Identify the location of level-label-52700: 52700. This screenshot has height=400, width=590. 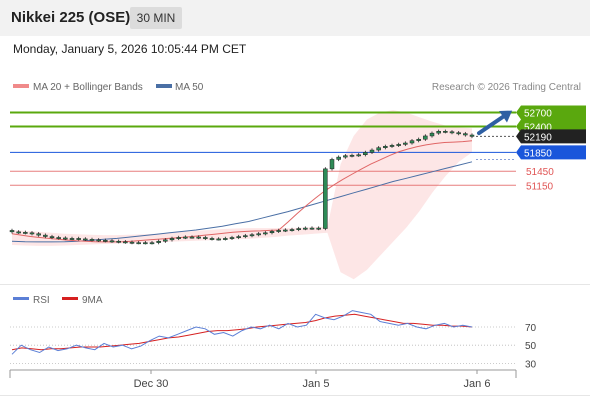
(538, 113).